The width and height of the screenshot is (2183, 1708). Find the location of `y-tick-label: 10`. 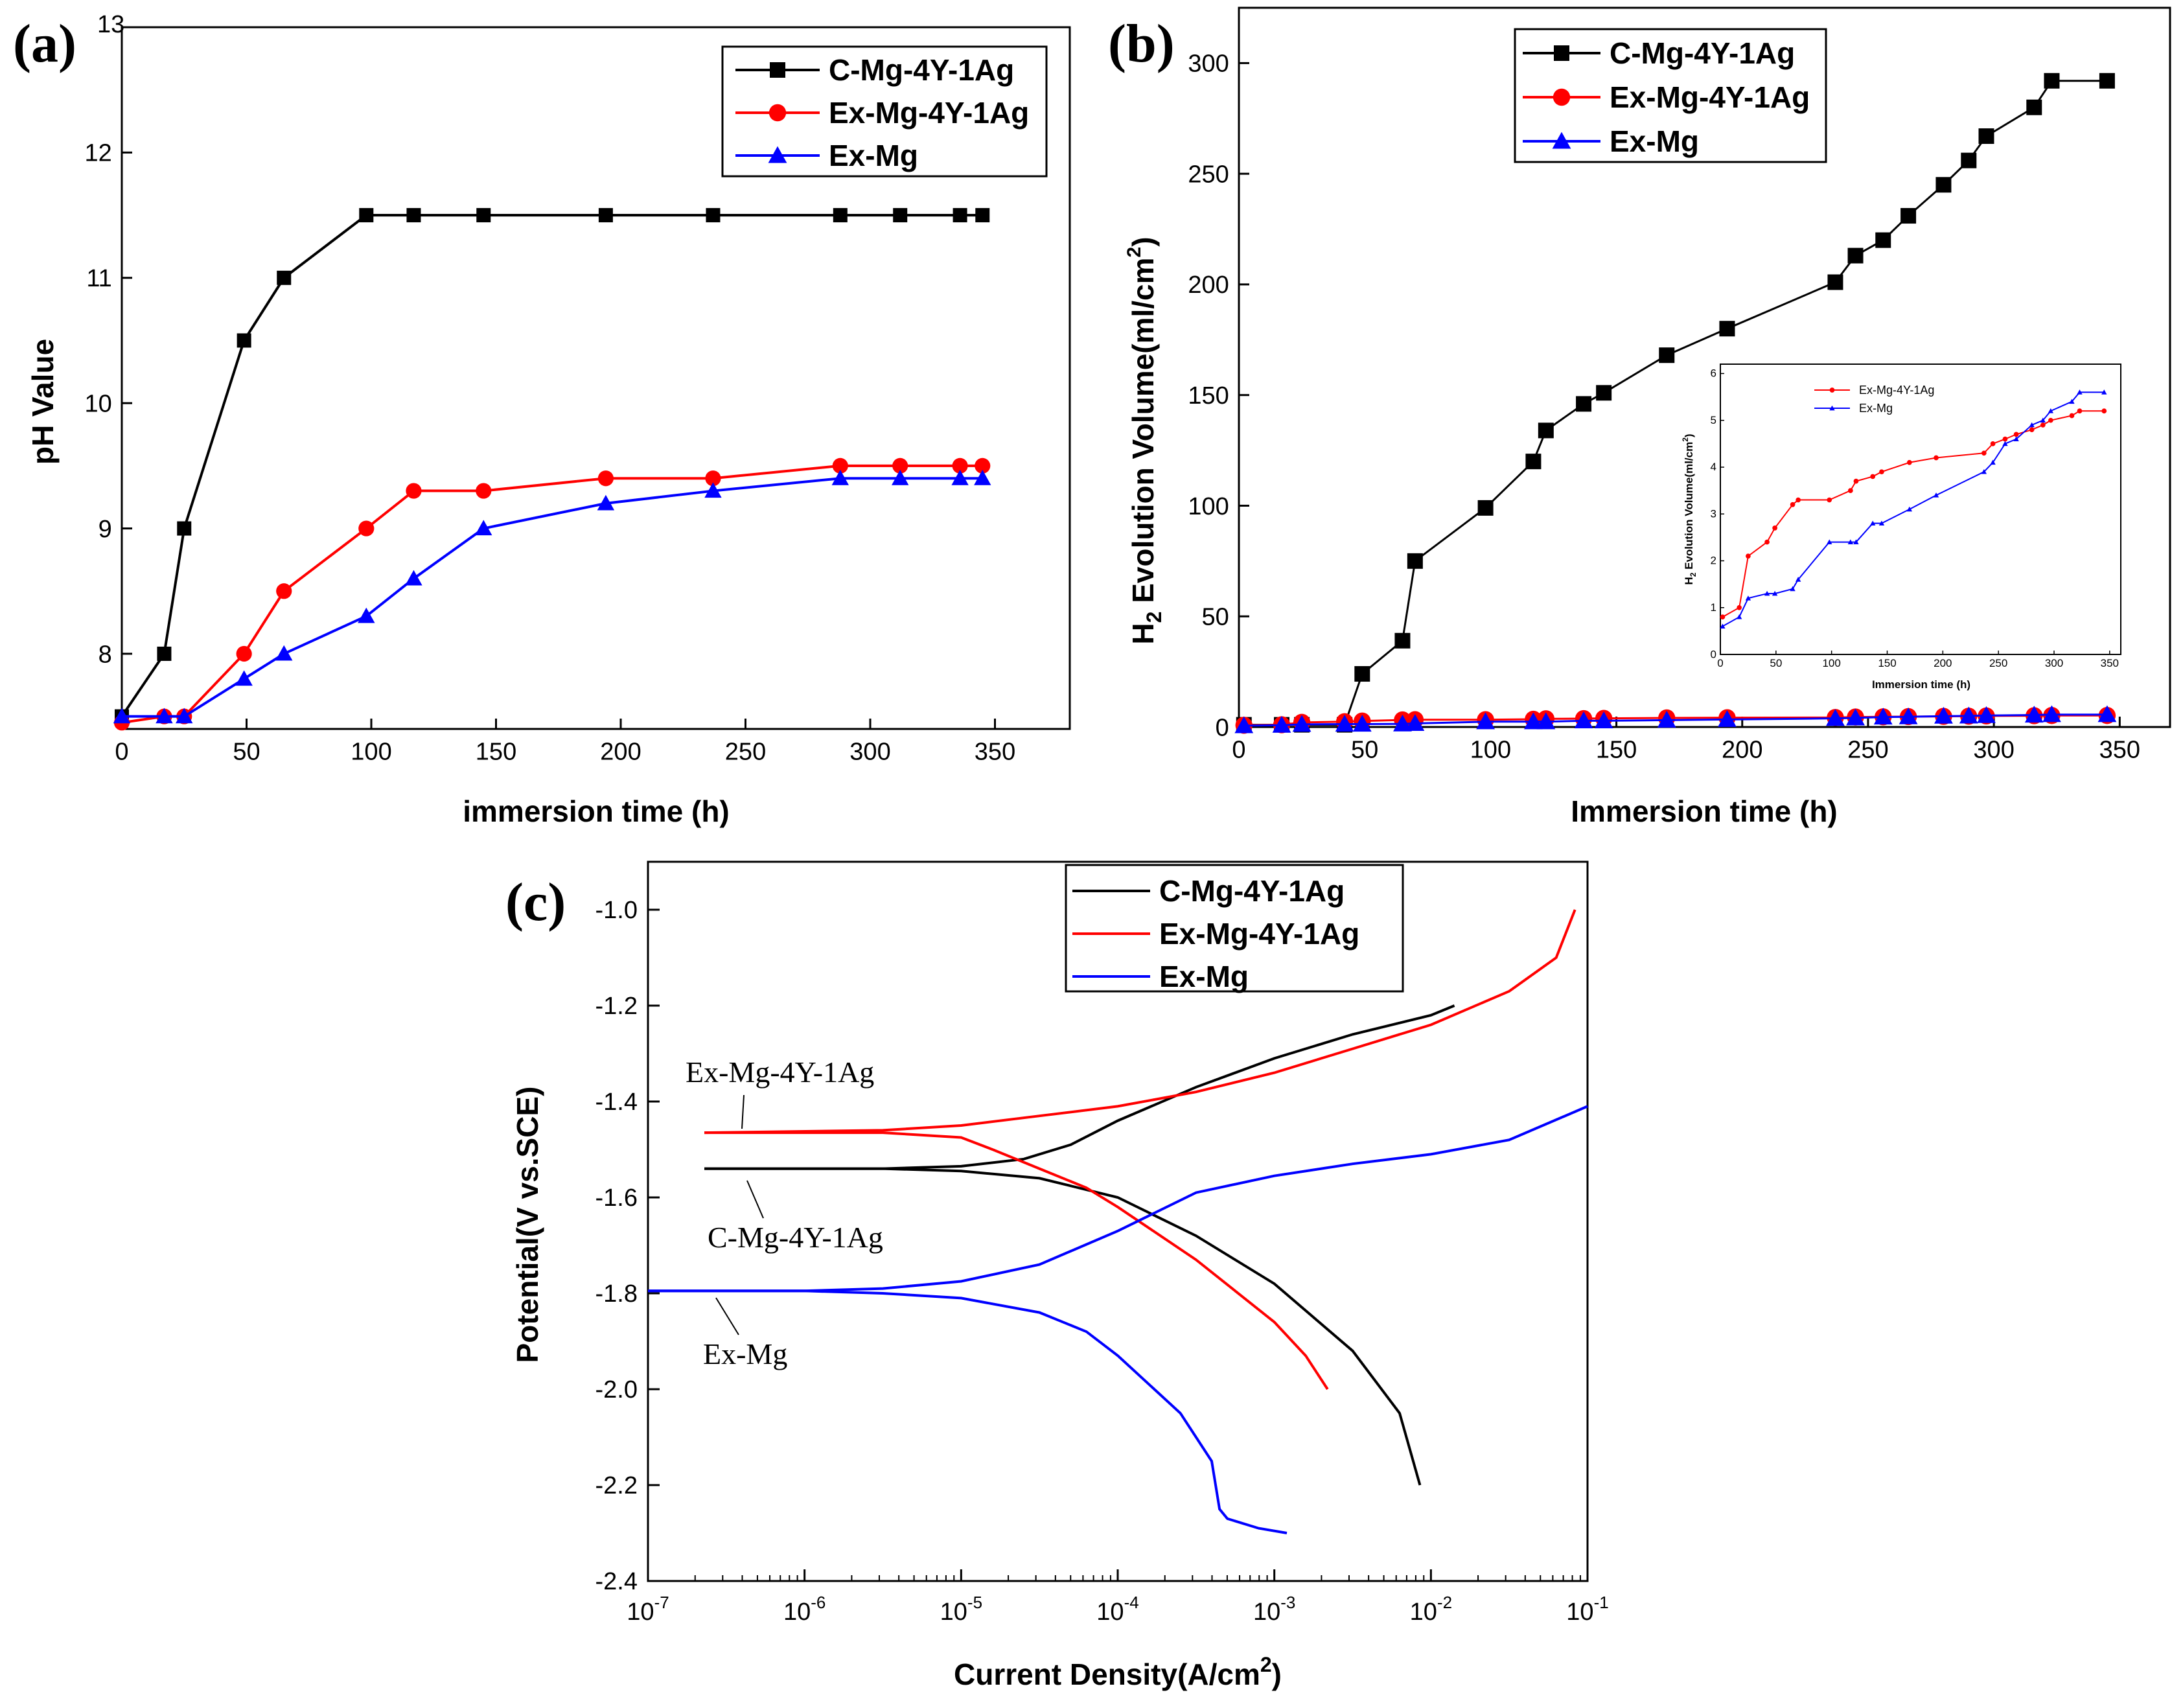

y-tick-label: 10 is located at coordinates (98, 403).